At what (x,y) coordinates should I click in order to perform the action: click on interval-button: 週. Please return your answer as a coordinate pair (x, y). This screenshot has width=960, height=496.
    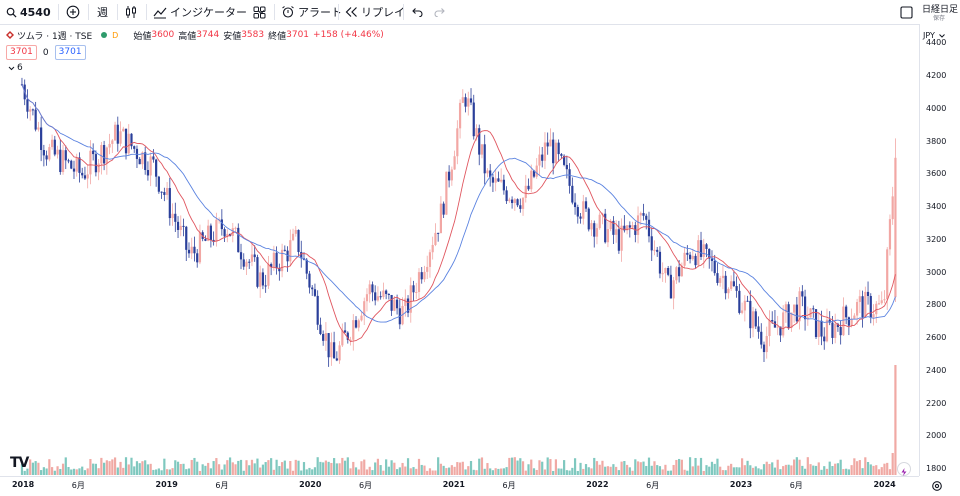
    Looking at the image, I should click on (102, 12).